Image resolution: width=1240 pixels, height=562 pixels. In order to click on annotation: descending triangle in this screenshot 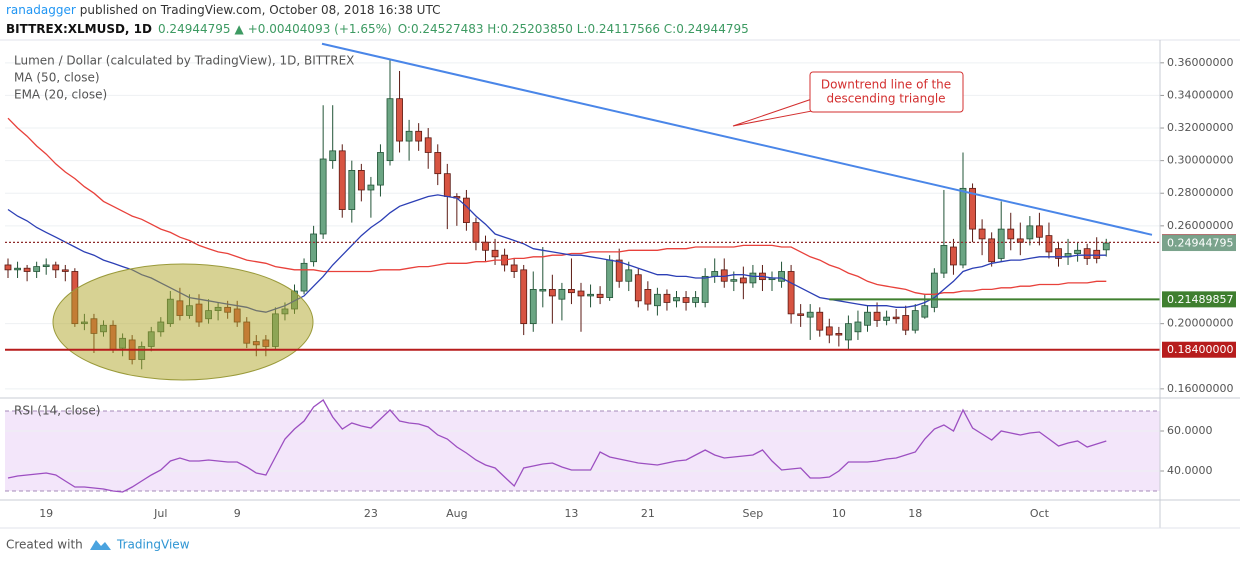, I will do `click(885, 99)`.